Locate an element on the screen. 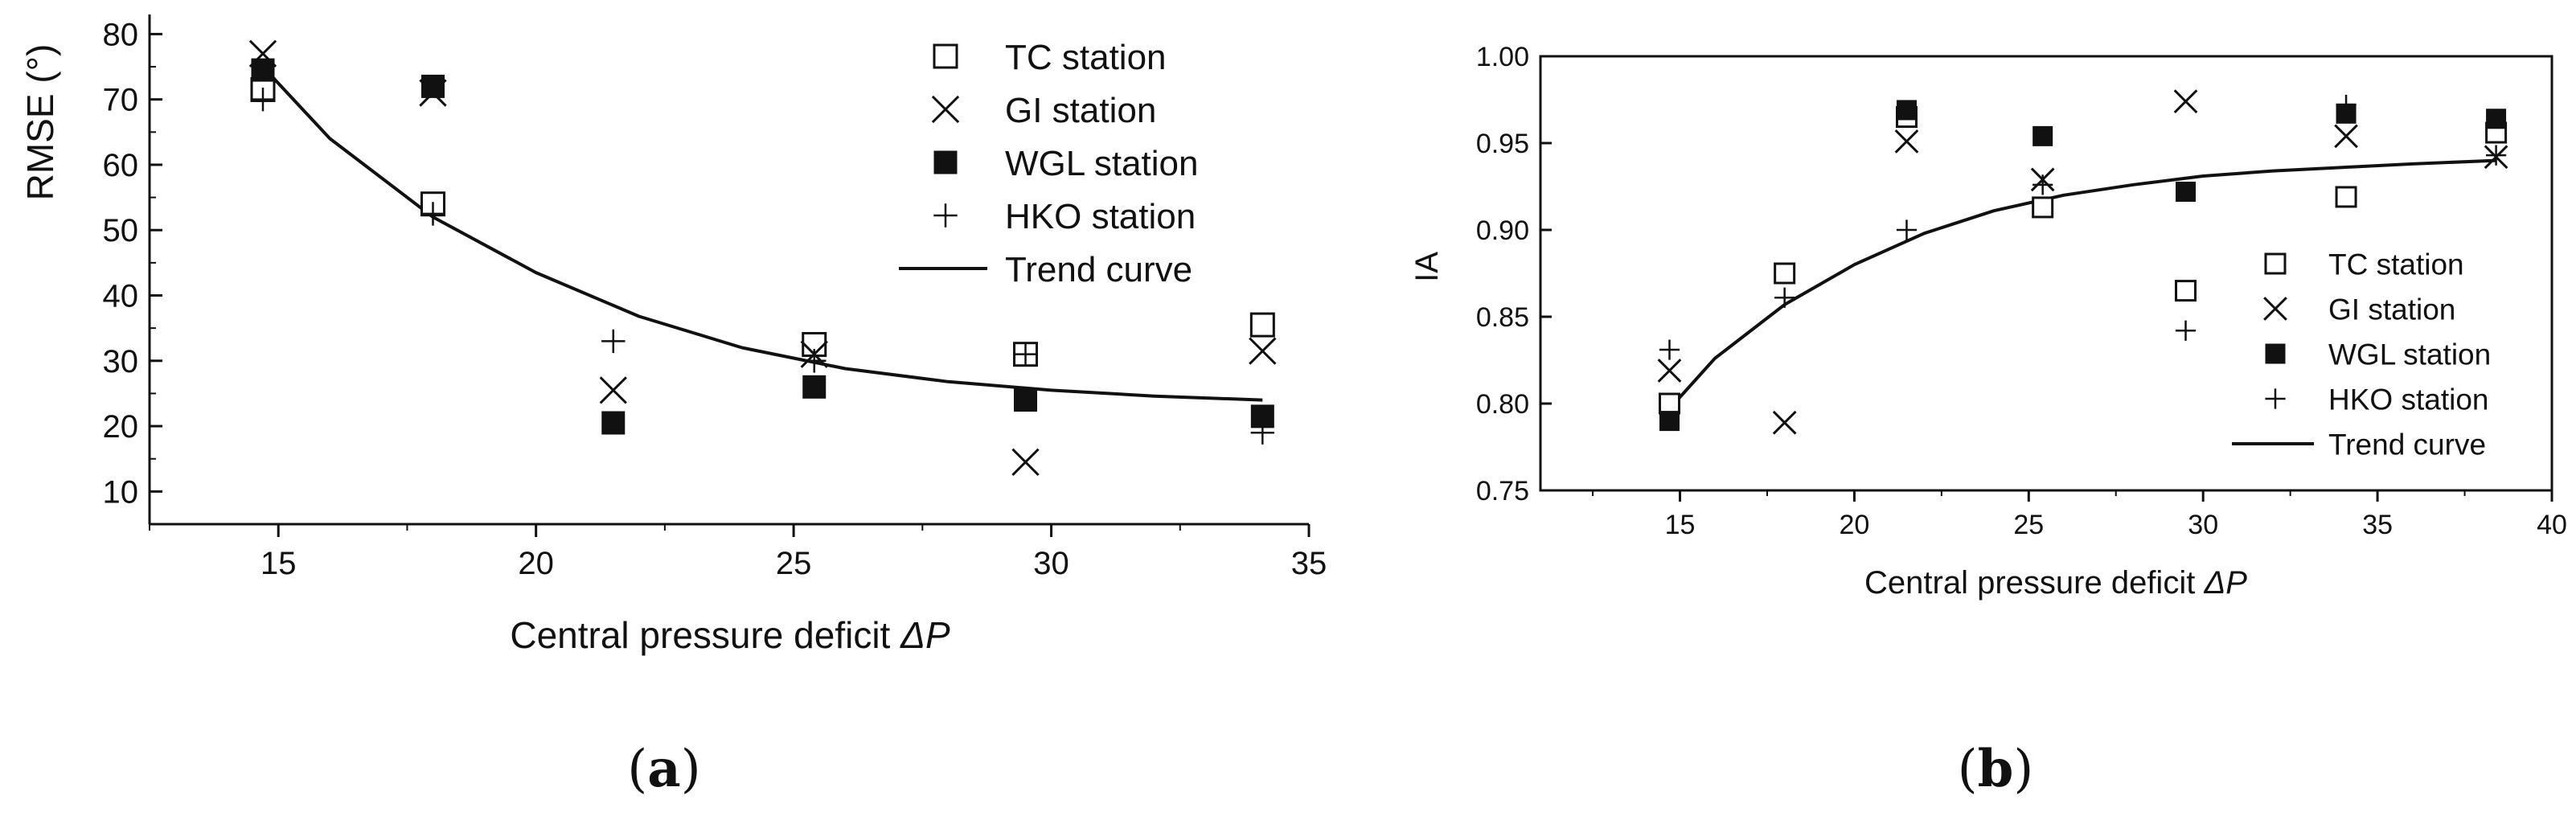 The width and height of the screenshot is (2576, 820). panel-a-legend-marker-gi is located at coordinates (946, 110).